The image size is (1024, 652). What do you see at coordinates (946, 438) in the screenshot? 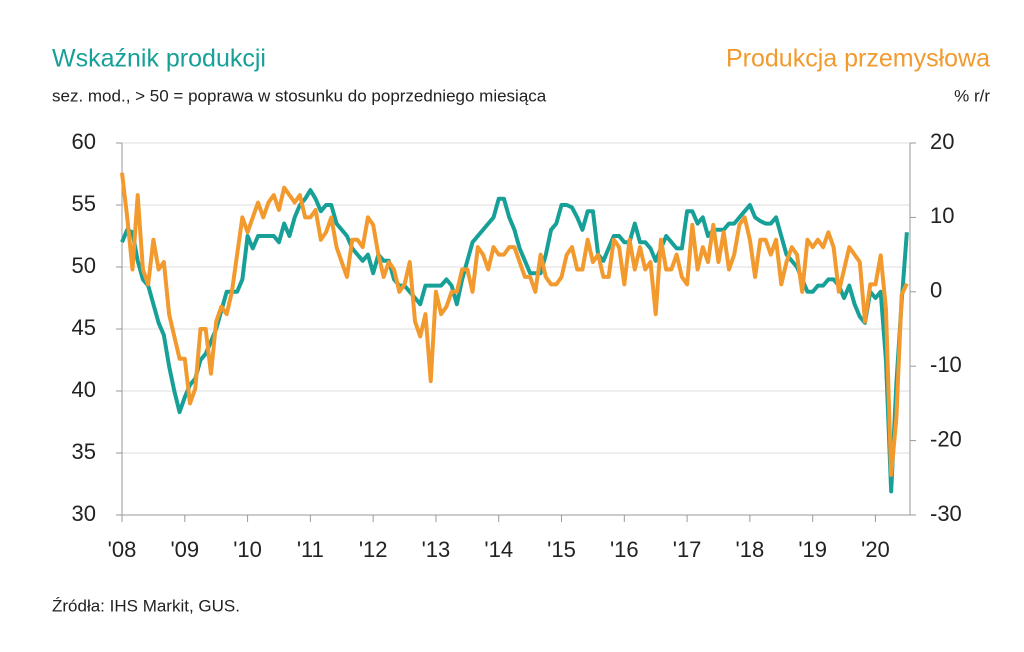
I see `y2-tick-label: -20` at bounding box center [946, 438].